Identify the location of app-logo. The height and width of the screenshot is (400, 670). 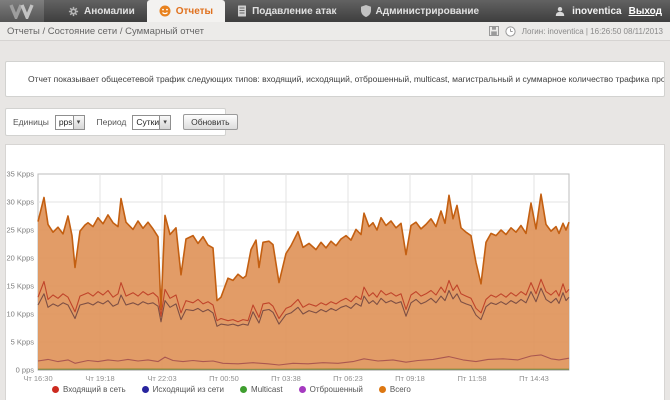
(22, 11).